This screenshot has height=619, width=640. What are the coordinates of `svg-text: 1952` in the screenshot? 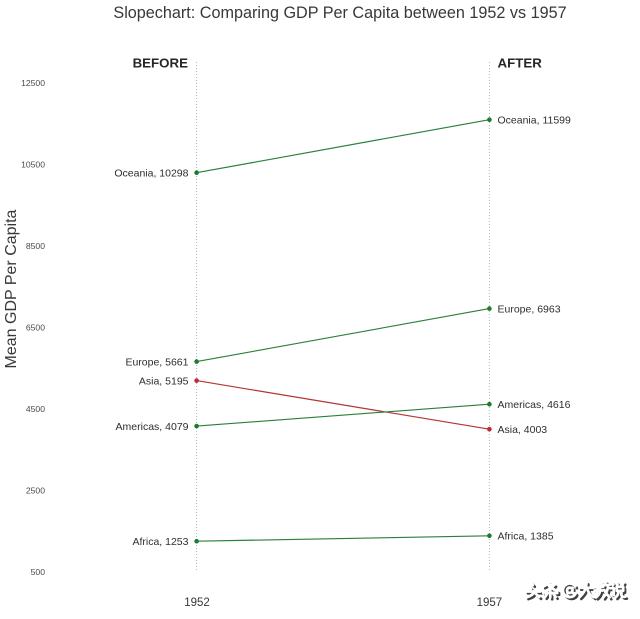 It's located at (197, 603).